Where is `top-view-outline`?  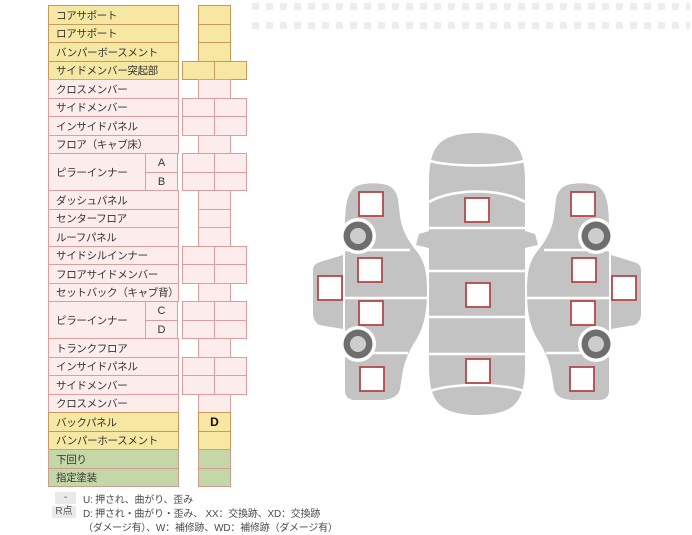
top-view-outline is located at coordinates (477, 274).